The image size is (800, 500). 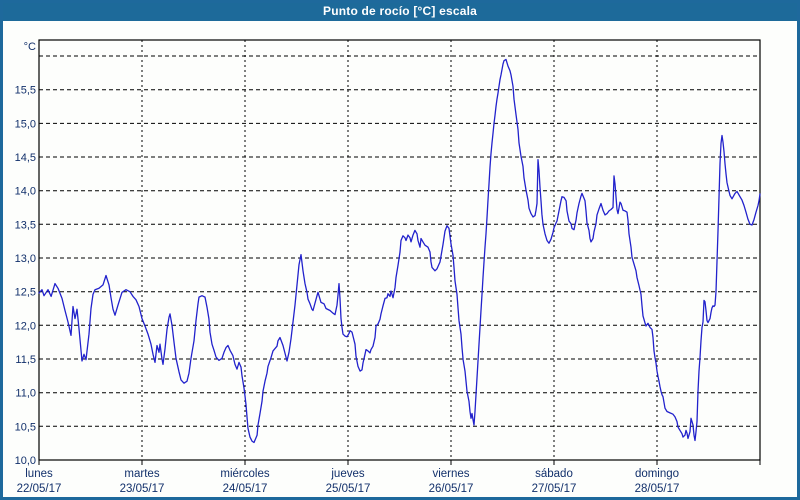 What do you see at coordinates (399, 462) in the screenshot?
I see `axis-ticks` at bounding box center [399, 462].